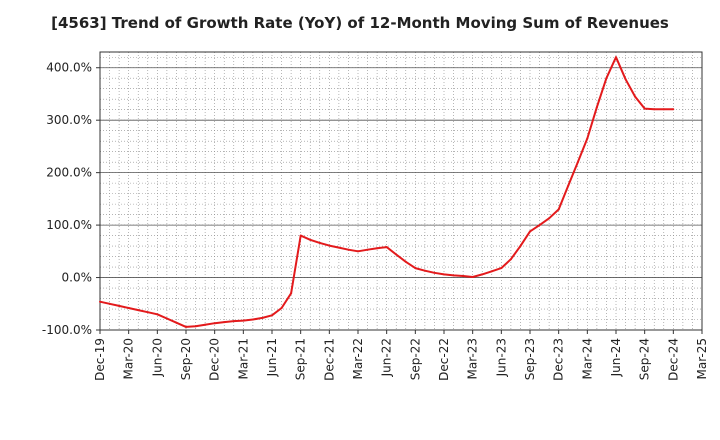  Describe the element at coordinates (69, 68) in the screenshot. I see `y-axis-tick-label: 400.0%` at that location.